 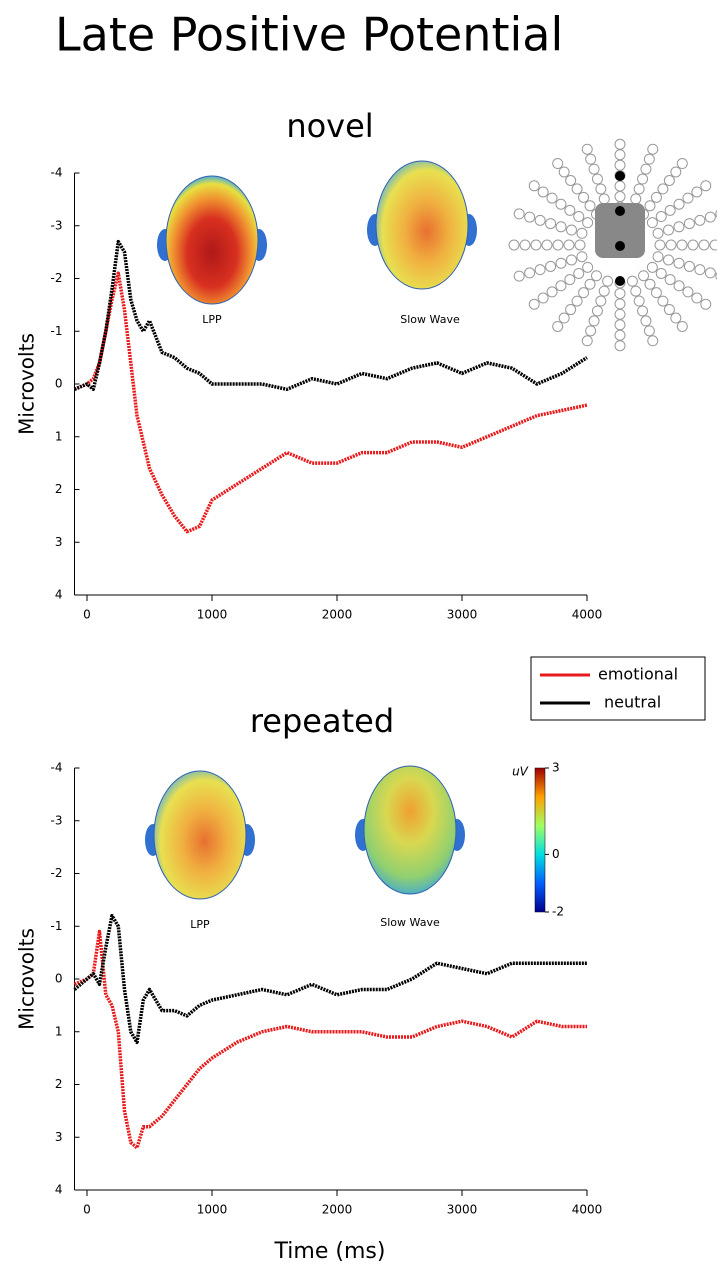 I want to click on colorbar-tick-label: -2, so click(x=558, y=912).